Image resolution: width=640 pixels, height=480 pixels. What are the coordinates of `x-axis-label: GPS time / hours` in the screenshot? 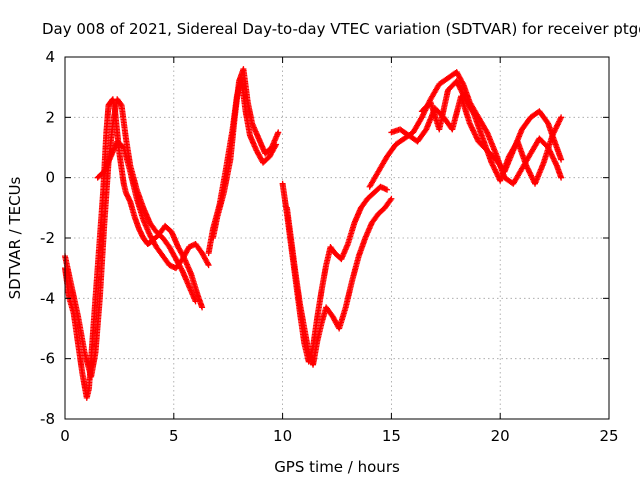 It's located at (337, 467).